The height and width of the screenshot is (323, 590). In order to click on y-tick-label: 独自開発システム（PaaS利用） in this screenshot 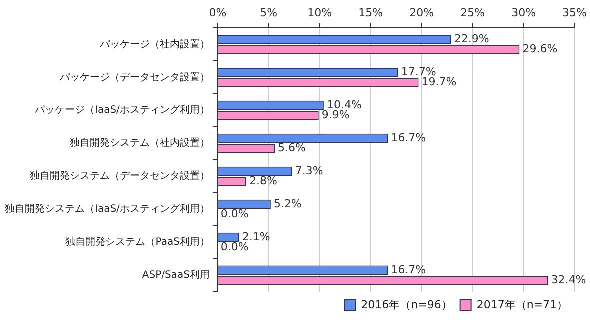, I will do `click(138, 242)`.